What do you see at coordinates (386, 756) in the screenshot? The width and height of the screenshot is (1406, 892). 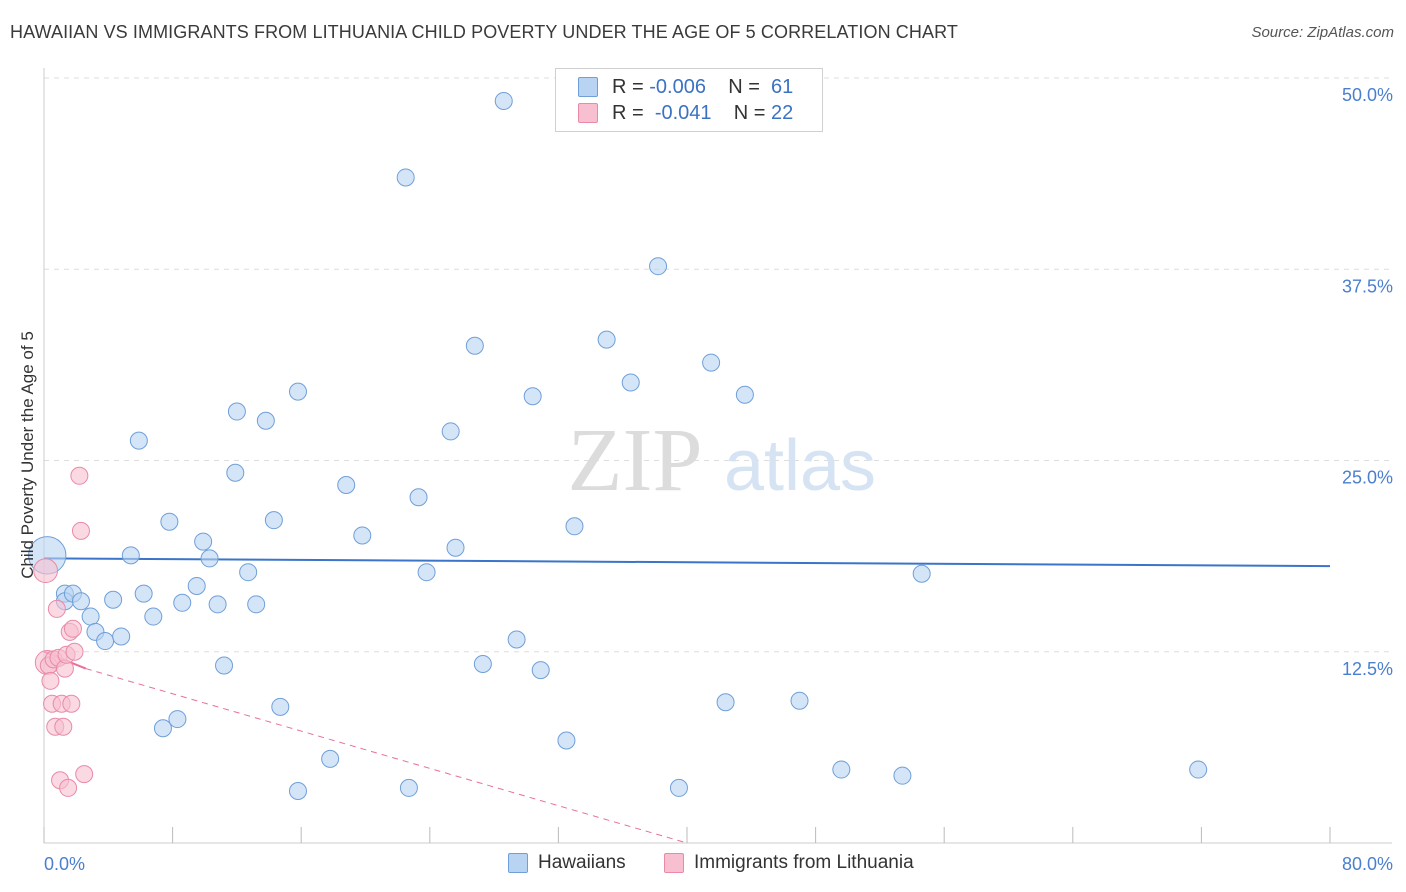 I see `lithuania-trend-line-dashed` at bounding box center [386, 756].